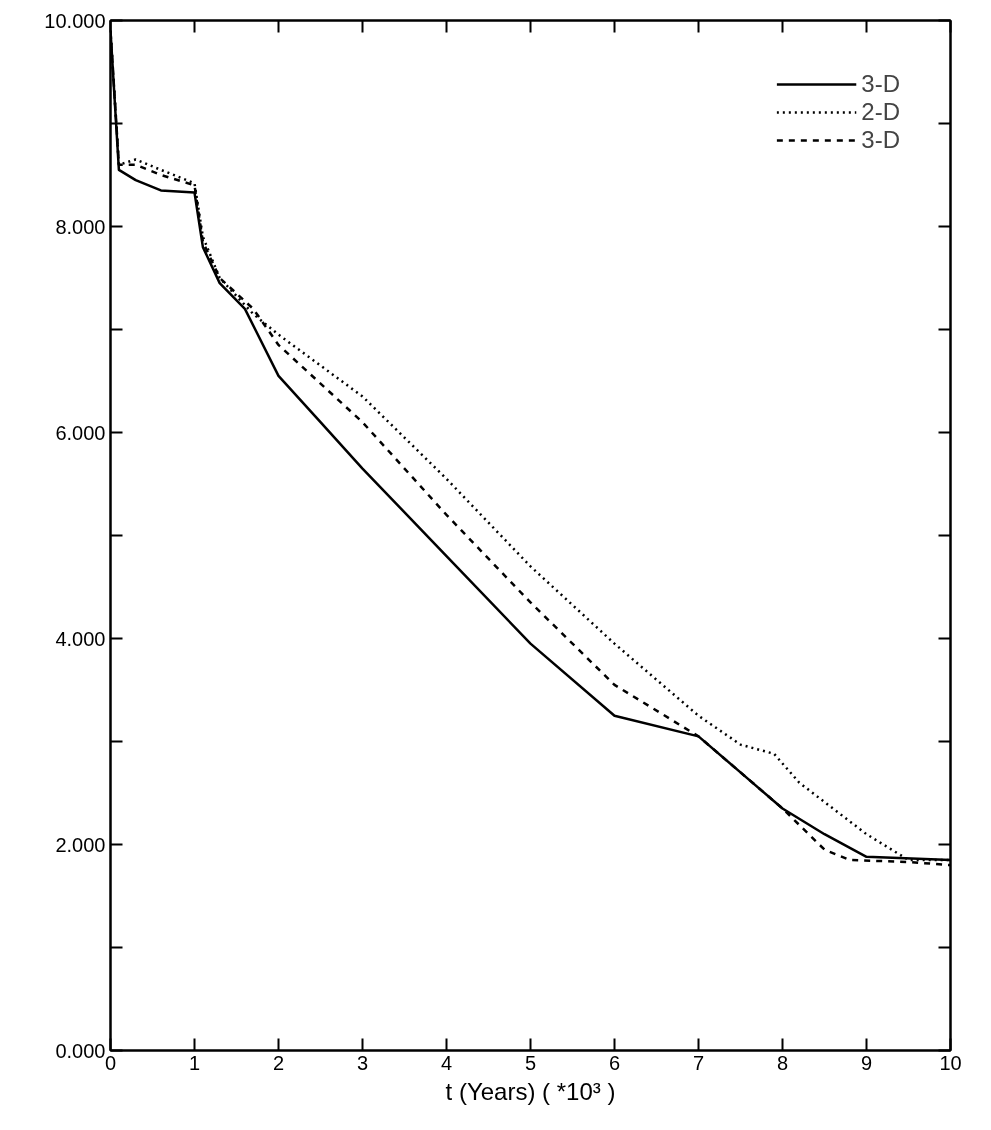 The image size is (991, 1130). Describe the element at coordinates (698, 1062) in the screenshot. I see `x-tick-label: 7` at that location.